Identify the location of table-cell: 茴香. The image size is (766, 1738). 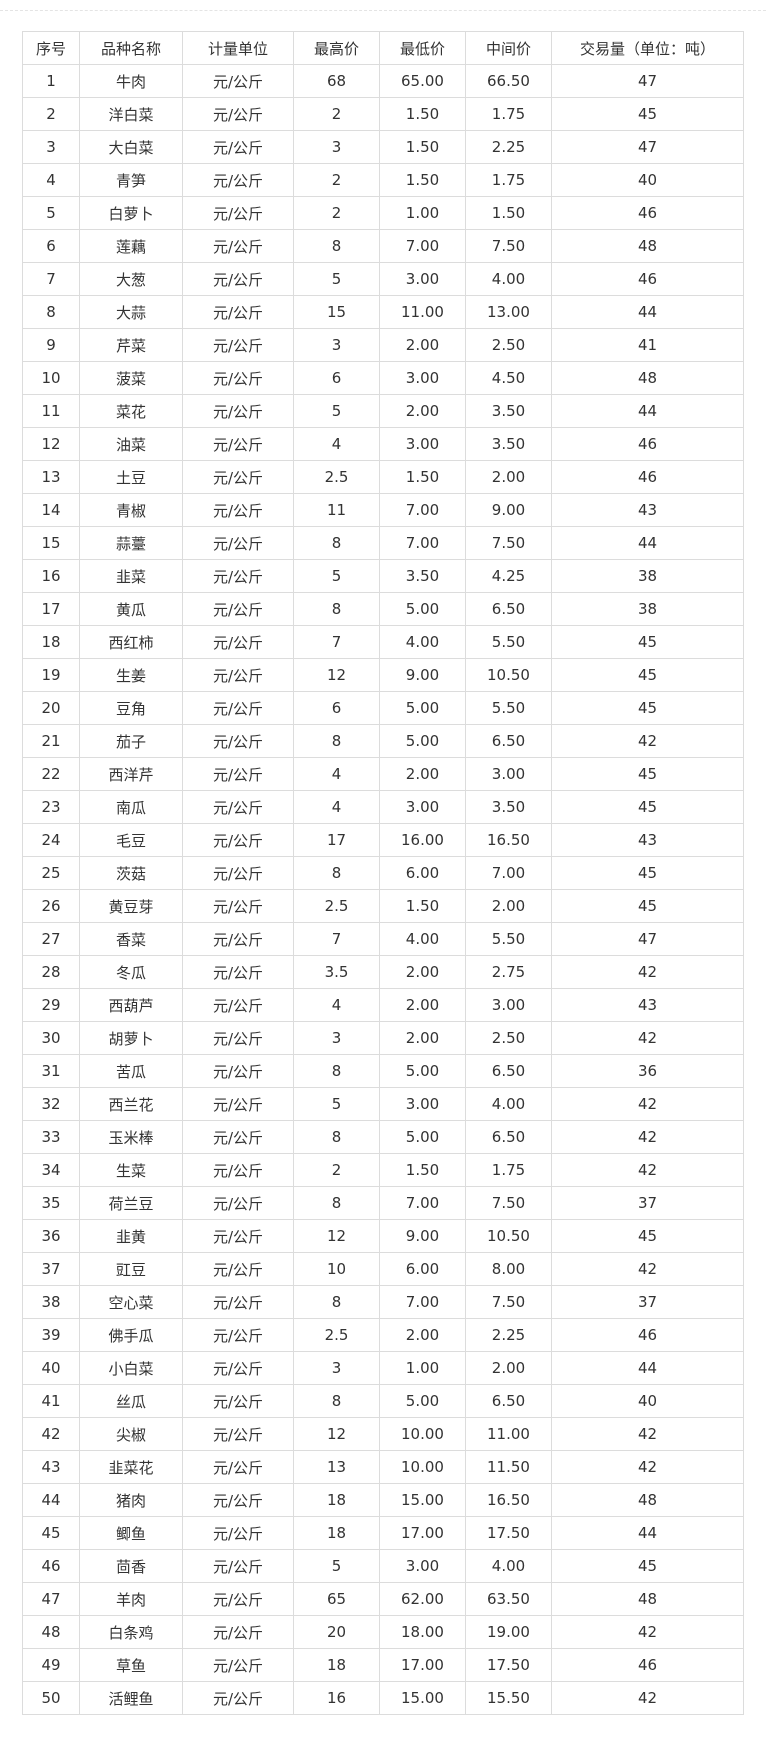
(131, 1566).